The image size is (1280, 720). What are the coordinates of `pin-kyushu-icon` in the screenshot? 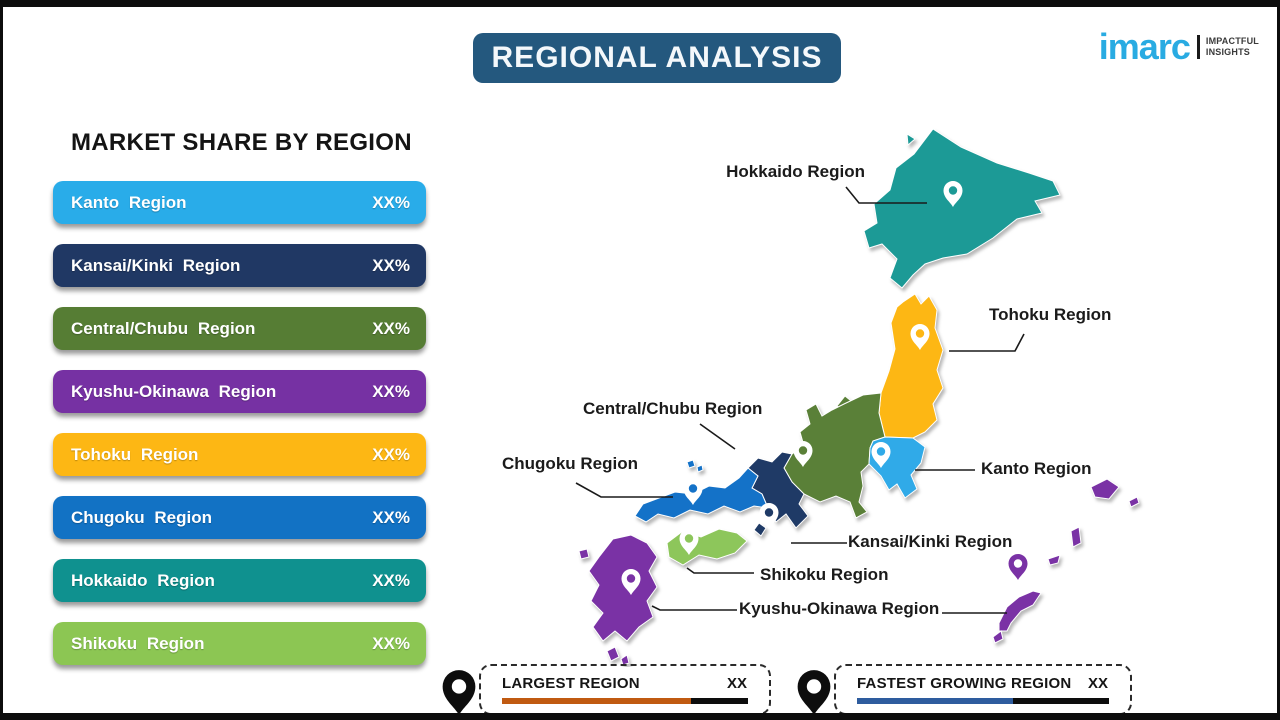 It's located at (631, 582).